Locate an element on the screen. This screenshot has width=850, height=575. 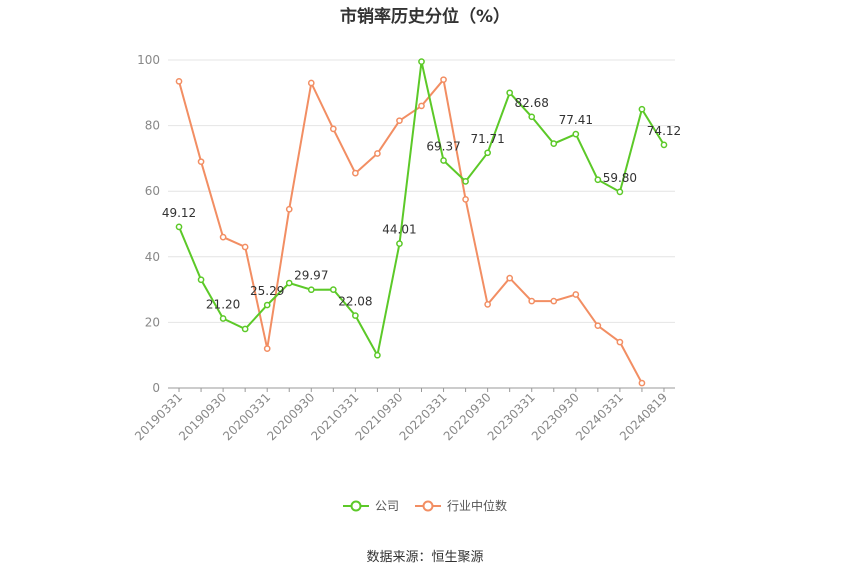
legend-label-company: 公司 is located at coordinates (386, 506).